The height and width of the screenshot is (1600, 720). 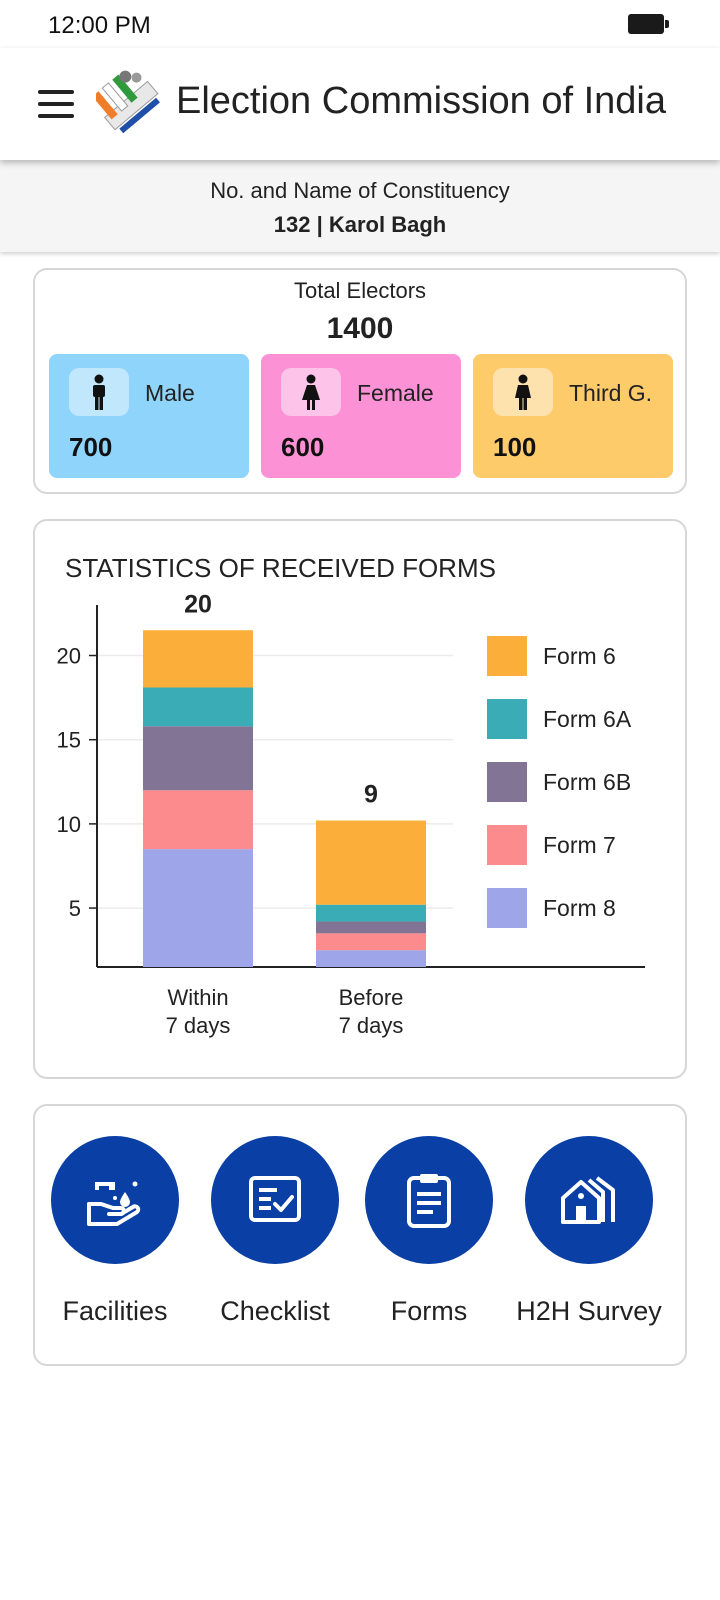 I want to click on y-tick-label: 5, so click(x=75, y=908).